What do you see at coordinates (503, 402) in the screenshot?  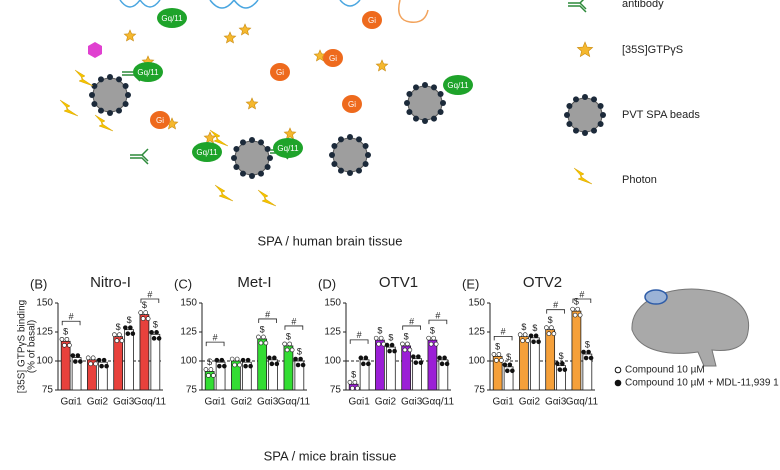 I see `x-tick-label: Gαi1` at bounding box center [503, 402].